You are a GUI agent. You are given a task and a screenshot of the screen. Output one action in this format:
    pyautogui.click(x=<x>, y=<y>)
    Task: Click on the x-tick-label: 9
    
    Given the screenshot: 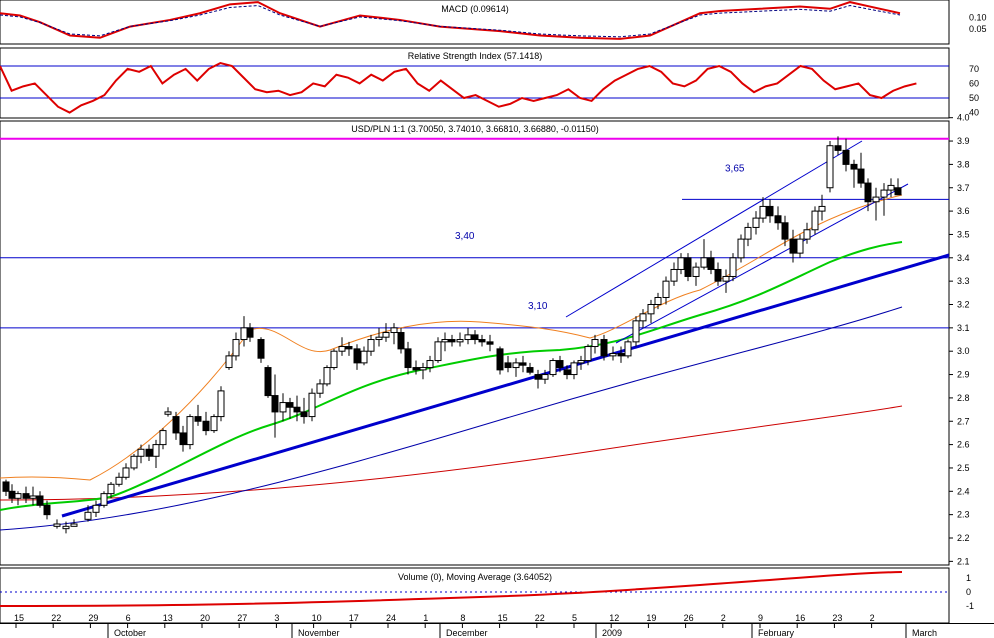 What is the action you would take?
    pyautogui.click(x=760, y=618)
    